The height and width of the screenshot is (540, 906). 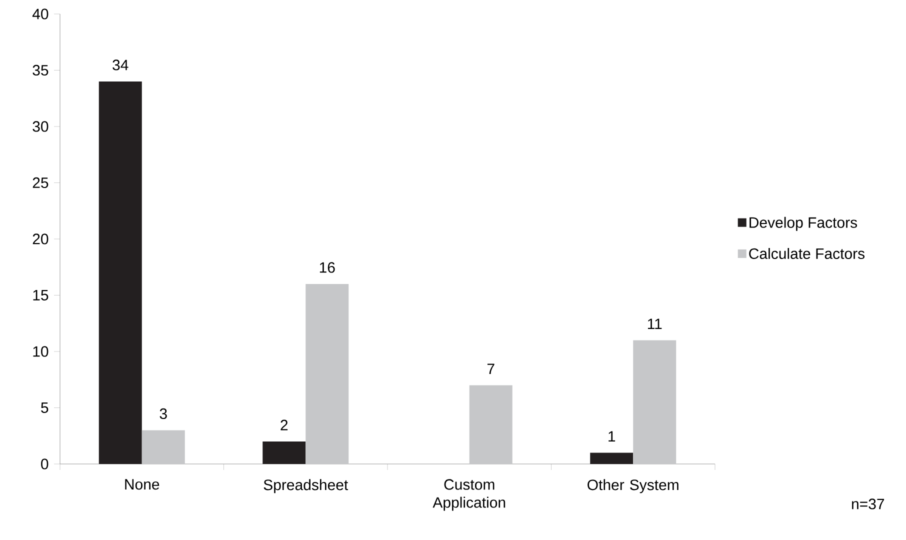 What do you see at coordinates (44, 407) in the screenshot?
I see `y-tick-label: 5` at bounding box center [44, 407].